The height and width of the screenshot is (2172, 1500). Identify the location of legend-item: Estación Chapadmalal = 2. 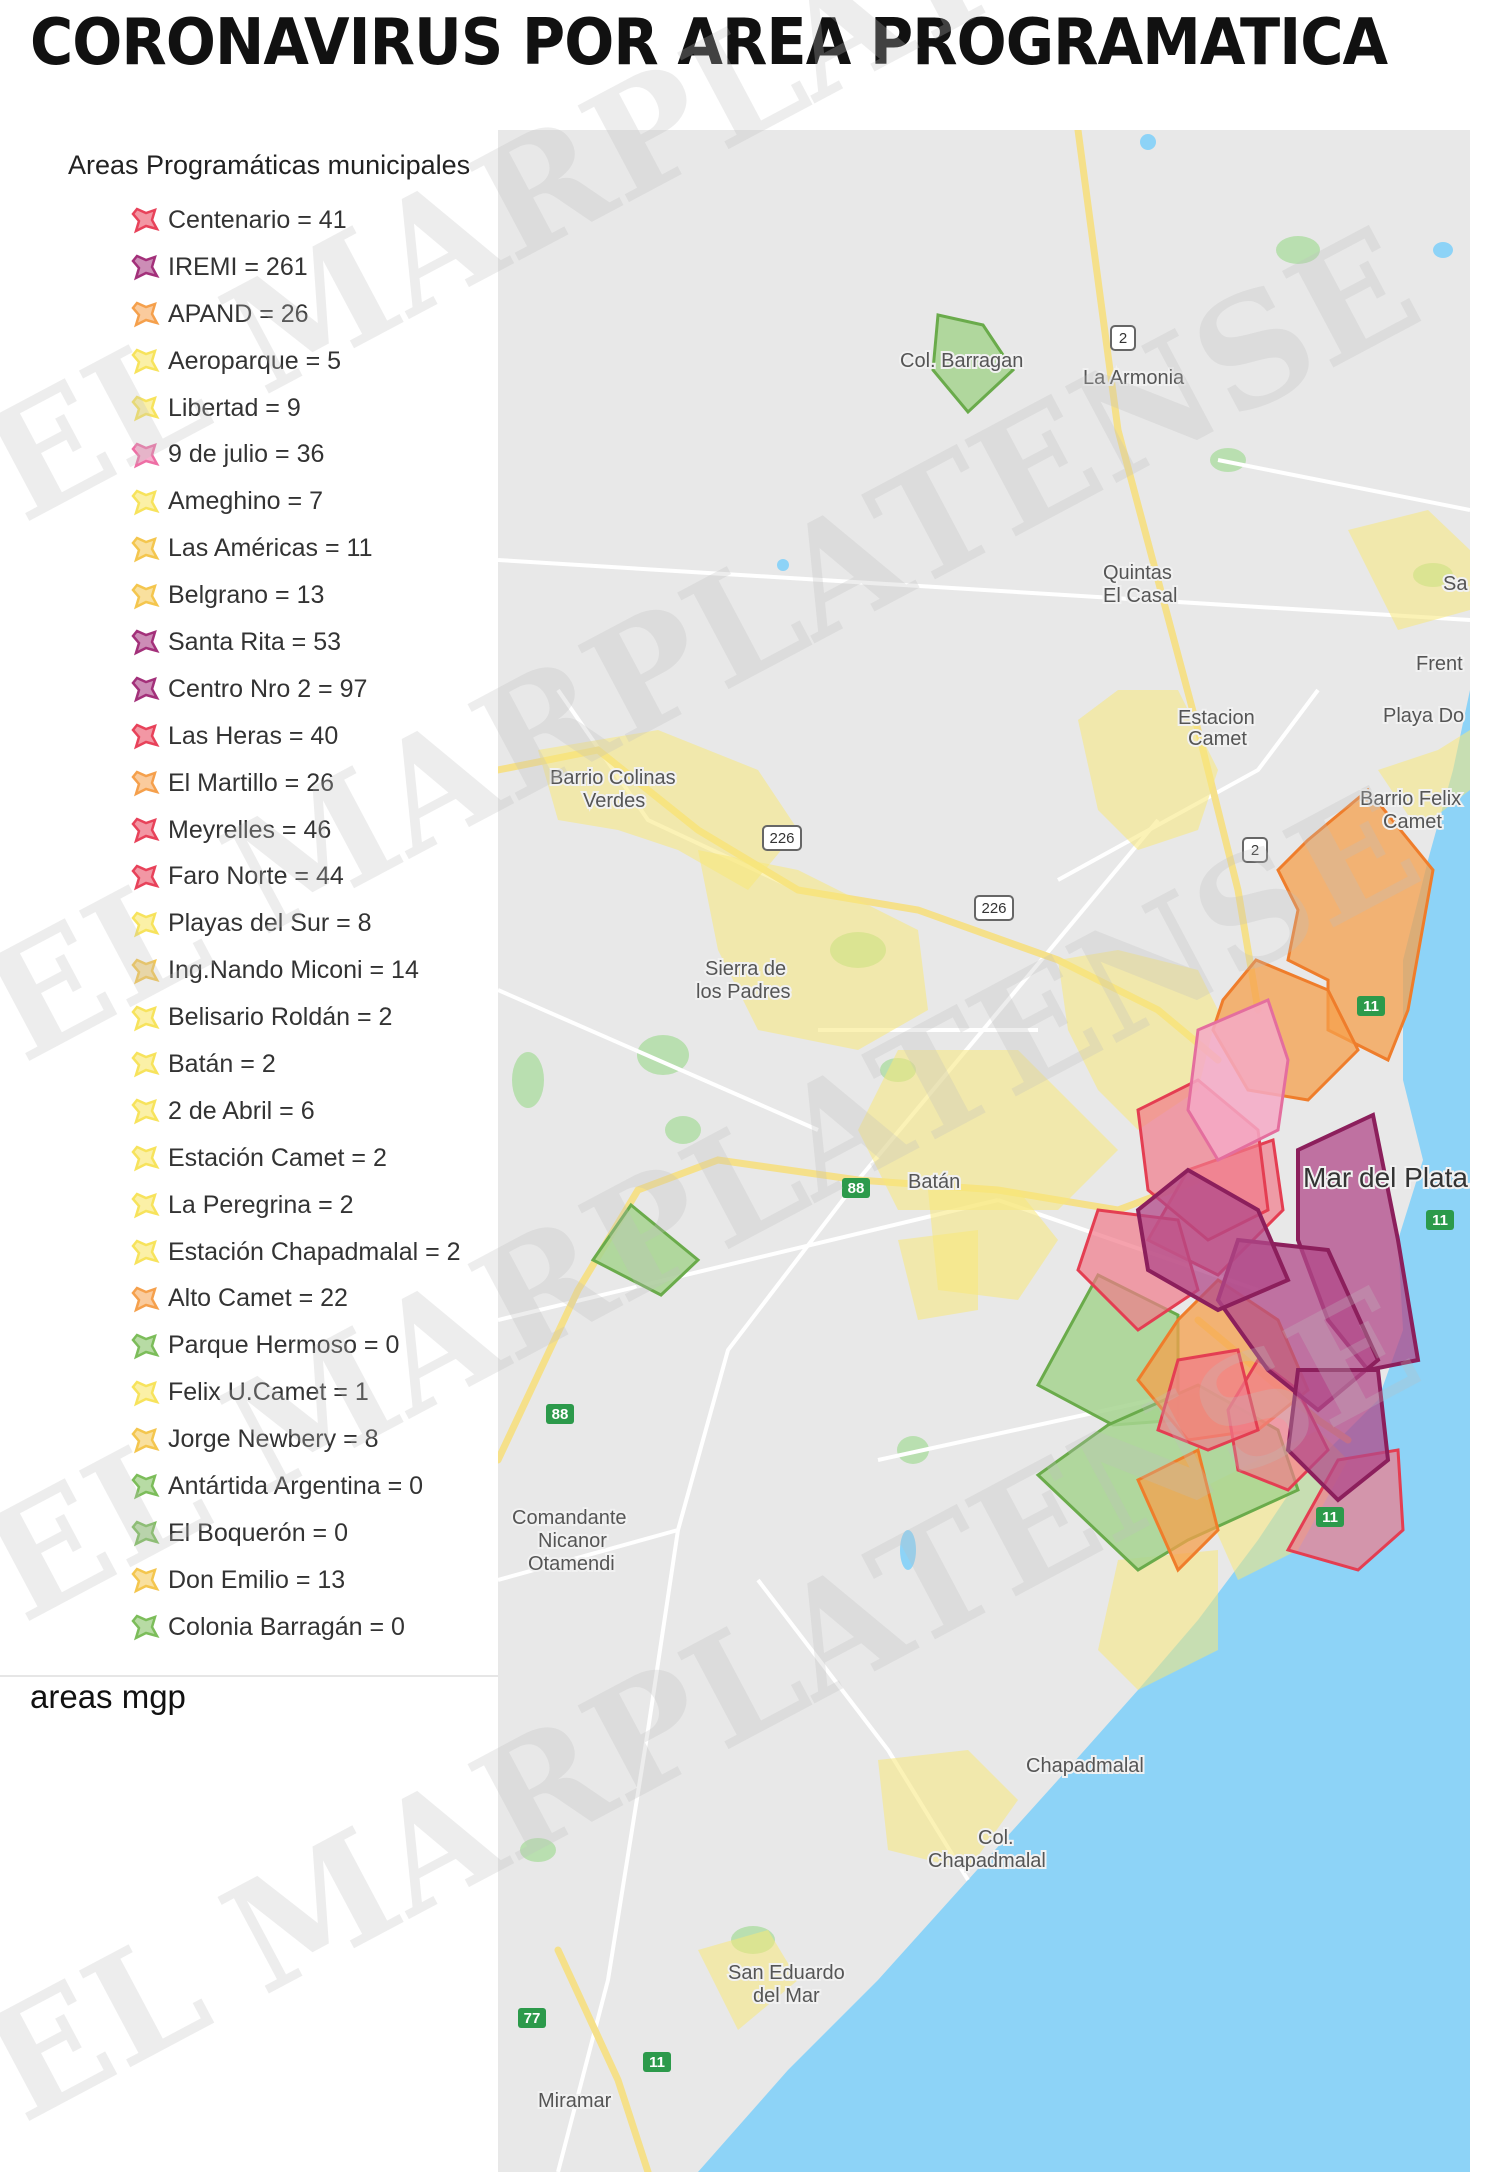
(315, 1252).